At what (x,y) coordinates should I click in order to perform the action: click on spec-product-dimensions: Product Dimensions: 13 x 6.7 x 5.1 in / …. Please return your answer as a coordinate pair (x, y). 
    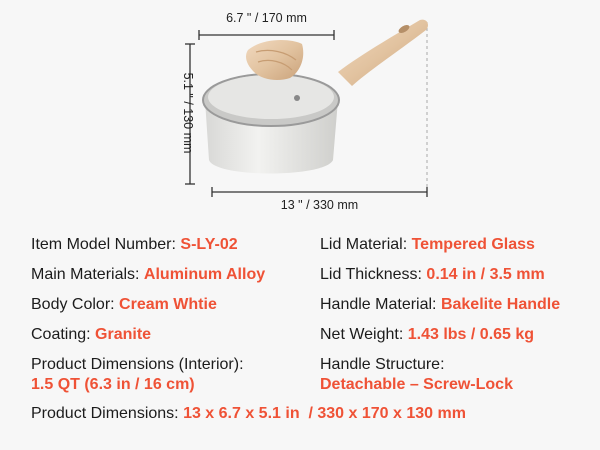
    Looking at the image, I should click on (248, 413).